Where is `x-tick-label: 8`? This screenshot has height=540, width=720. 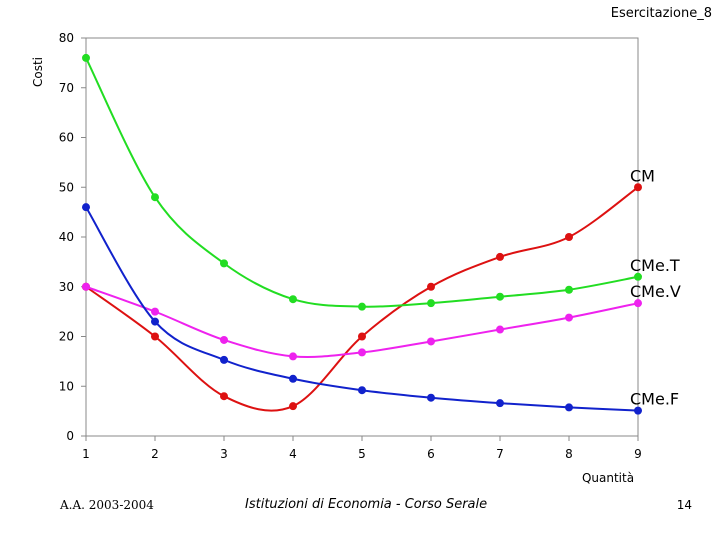 x-tick-label: 8 is located at coordinates (569, 454).